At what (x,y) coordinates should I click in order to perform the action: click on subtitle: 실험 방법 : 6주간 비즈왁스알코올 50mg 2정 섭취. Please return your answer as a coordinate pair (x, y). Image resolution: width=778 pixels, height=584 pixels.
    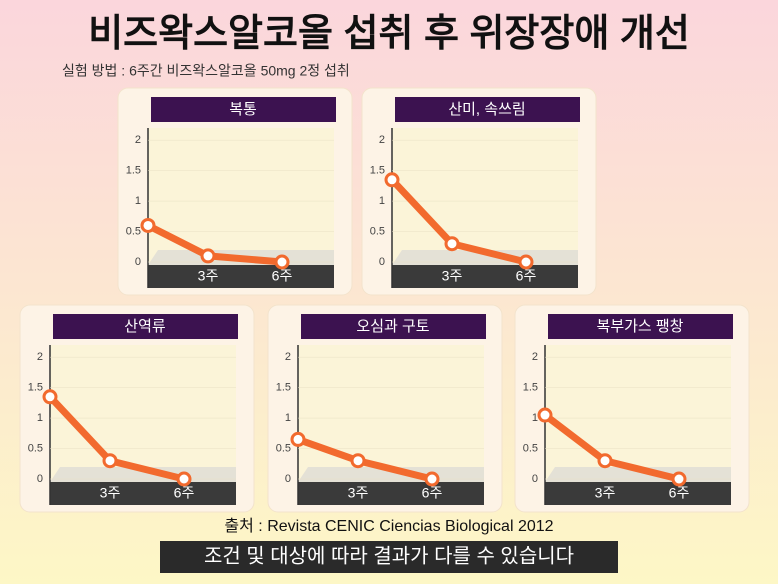
    Looking at the image, I should click on (206, 71).